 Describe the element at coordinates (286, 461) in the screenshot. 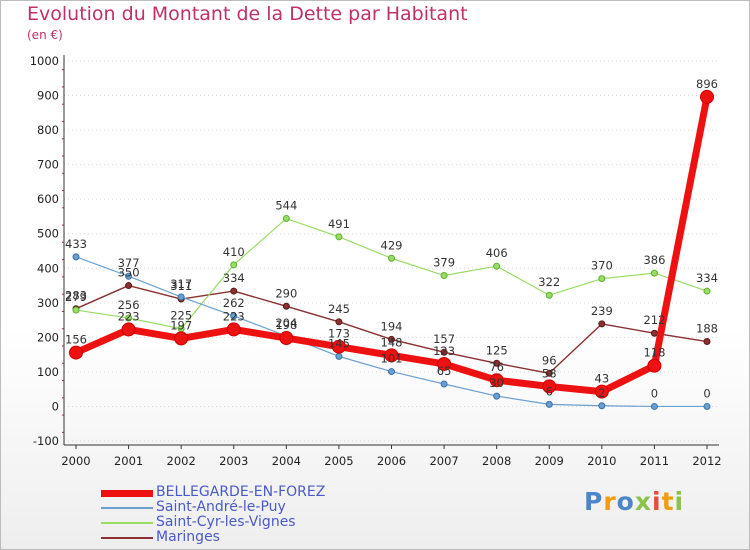

I see `x-tick-label: 2004` at that location.